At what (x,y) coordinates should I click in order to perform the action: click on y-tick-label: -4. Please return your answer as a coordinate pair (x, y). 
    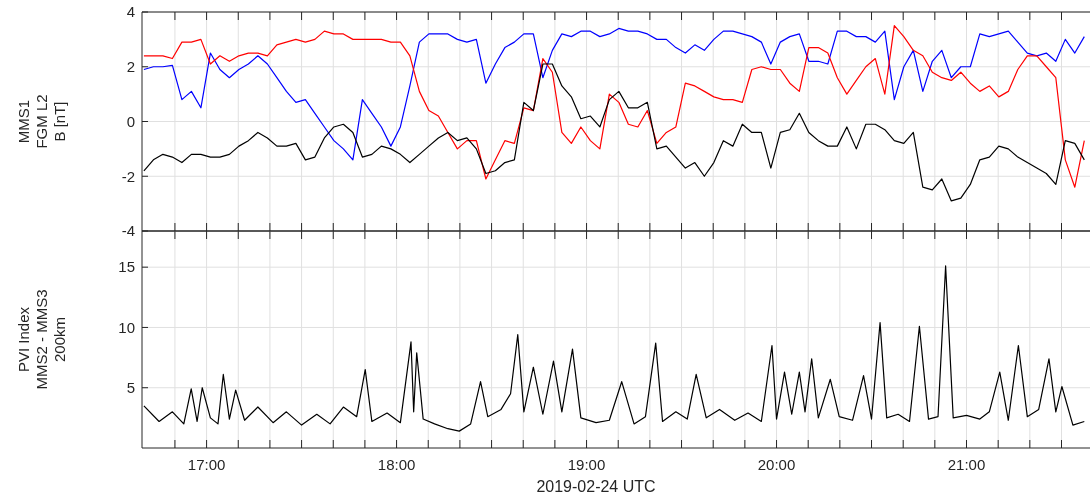
    Looking at the image, I should click on (128, 231).